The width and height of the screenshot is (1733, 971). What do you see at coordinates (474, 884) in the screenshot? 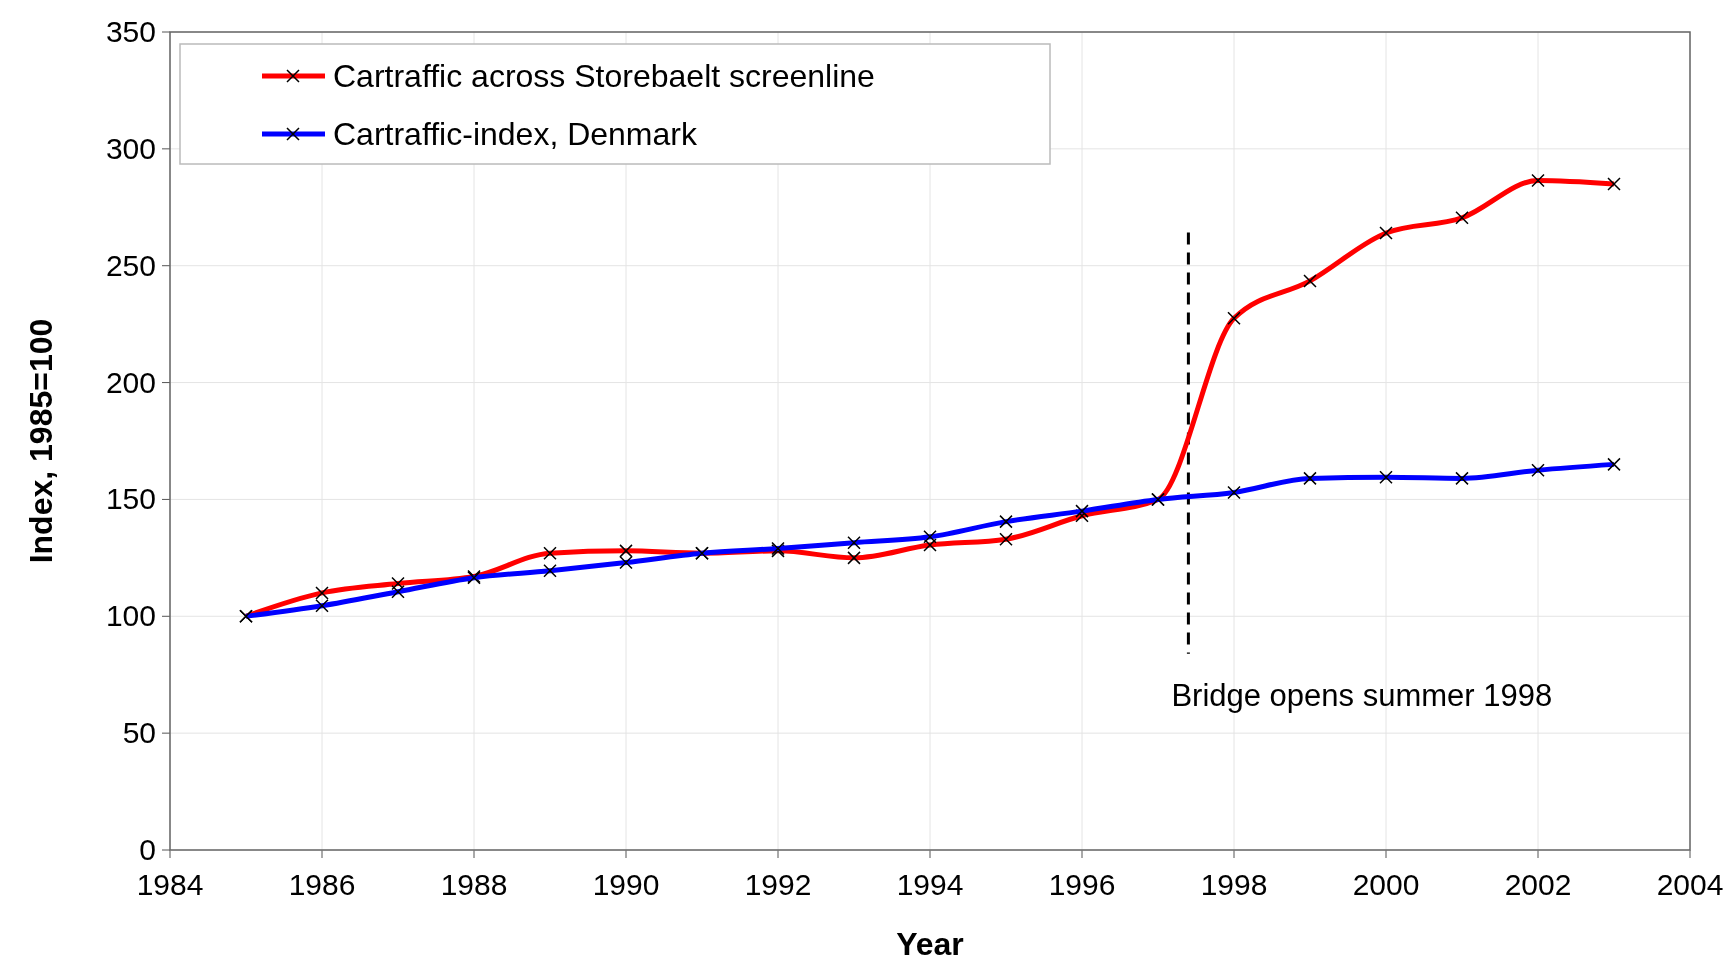
I see `x-tick-label: 1988` at bounding box center [474, 884].